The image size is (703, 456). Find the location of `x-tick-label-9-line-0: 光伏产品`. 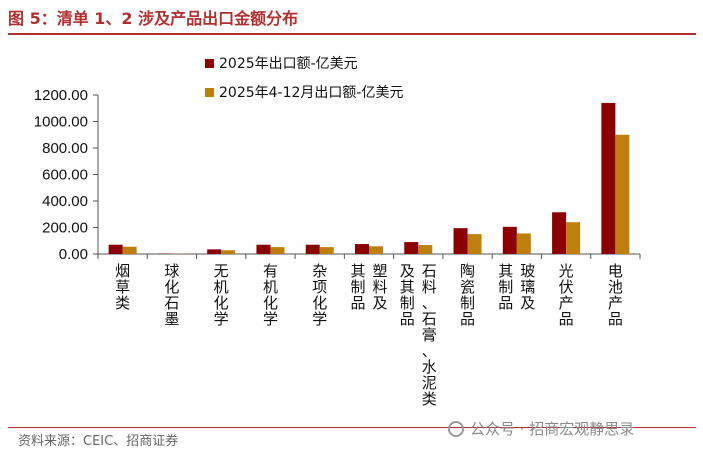

x-tick-label-9-line-0: 光伏产品 is located at coordinates (566, 295).